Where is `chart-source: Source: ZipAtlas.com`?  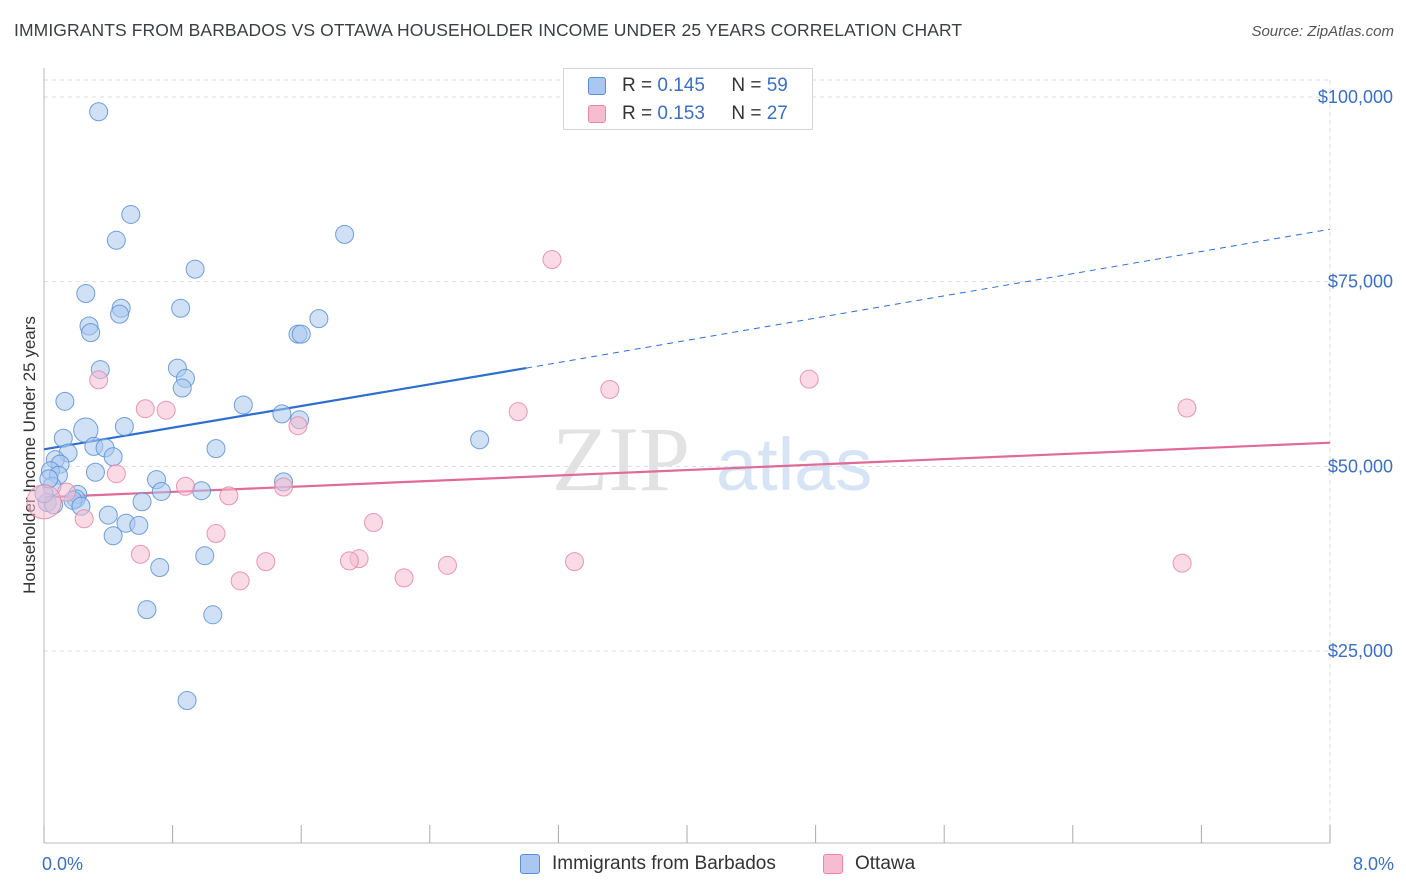 chart-source: Source: ZipAtlas.com is located at coordinates (1322, 31).